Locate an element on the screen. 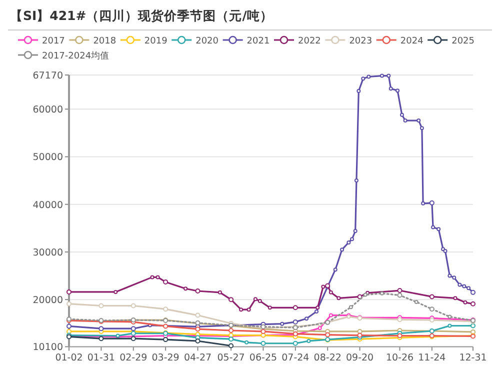 The image size is (500, 365). legend-label: 2021 is located at coordinates (258, 41).